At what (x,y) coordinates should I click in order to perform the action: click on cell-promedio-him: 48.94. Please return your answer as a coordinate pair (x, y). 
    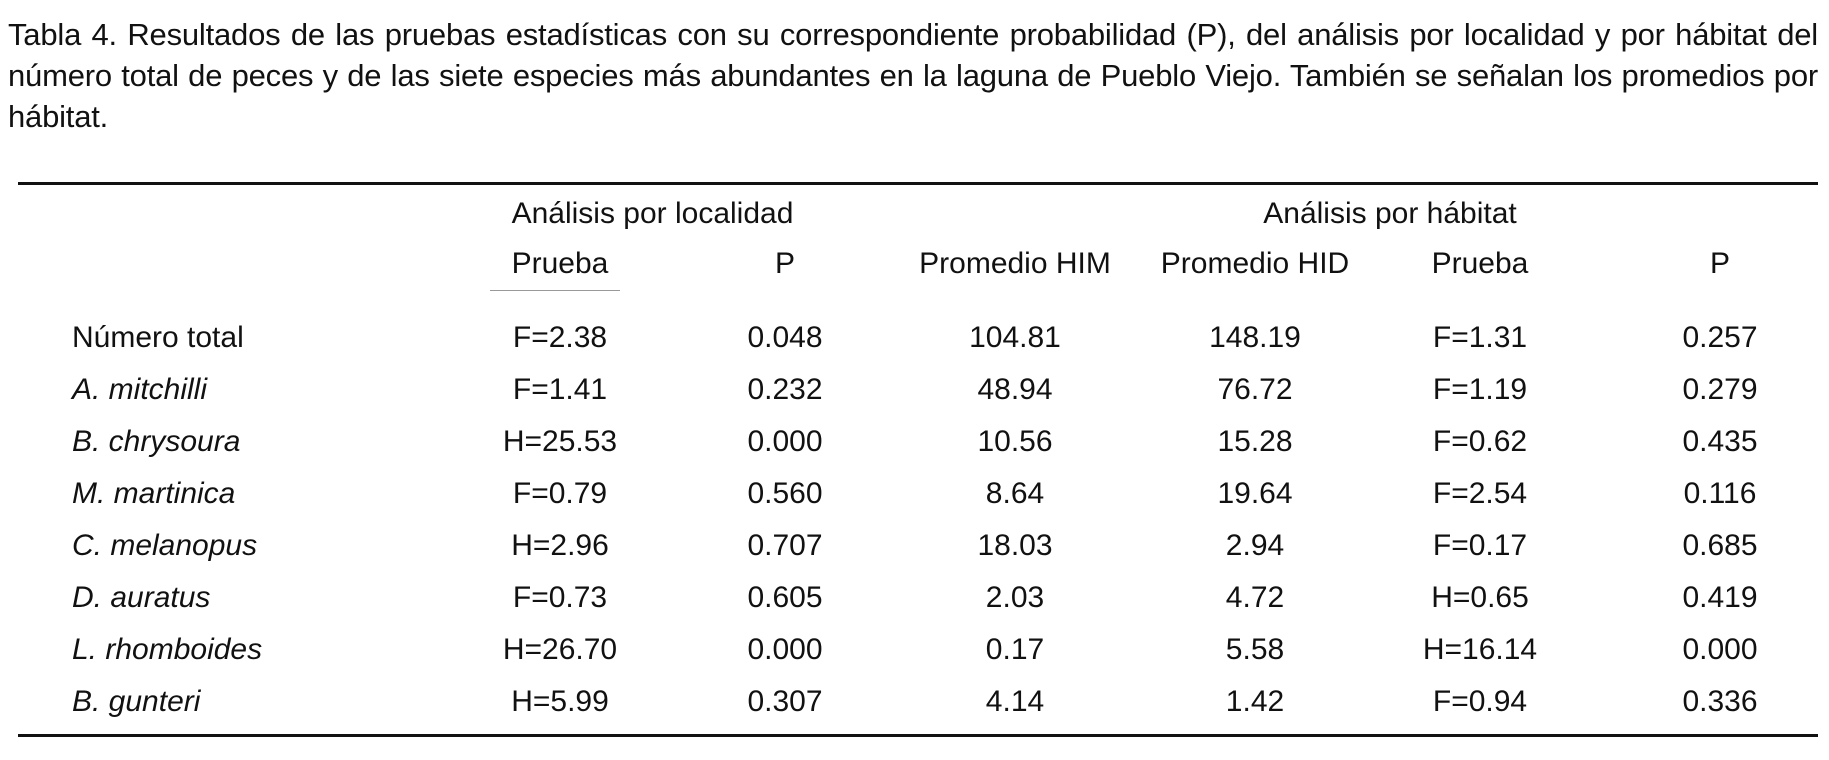
    Looking at the image, I should click on (1015, 389).